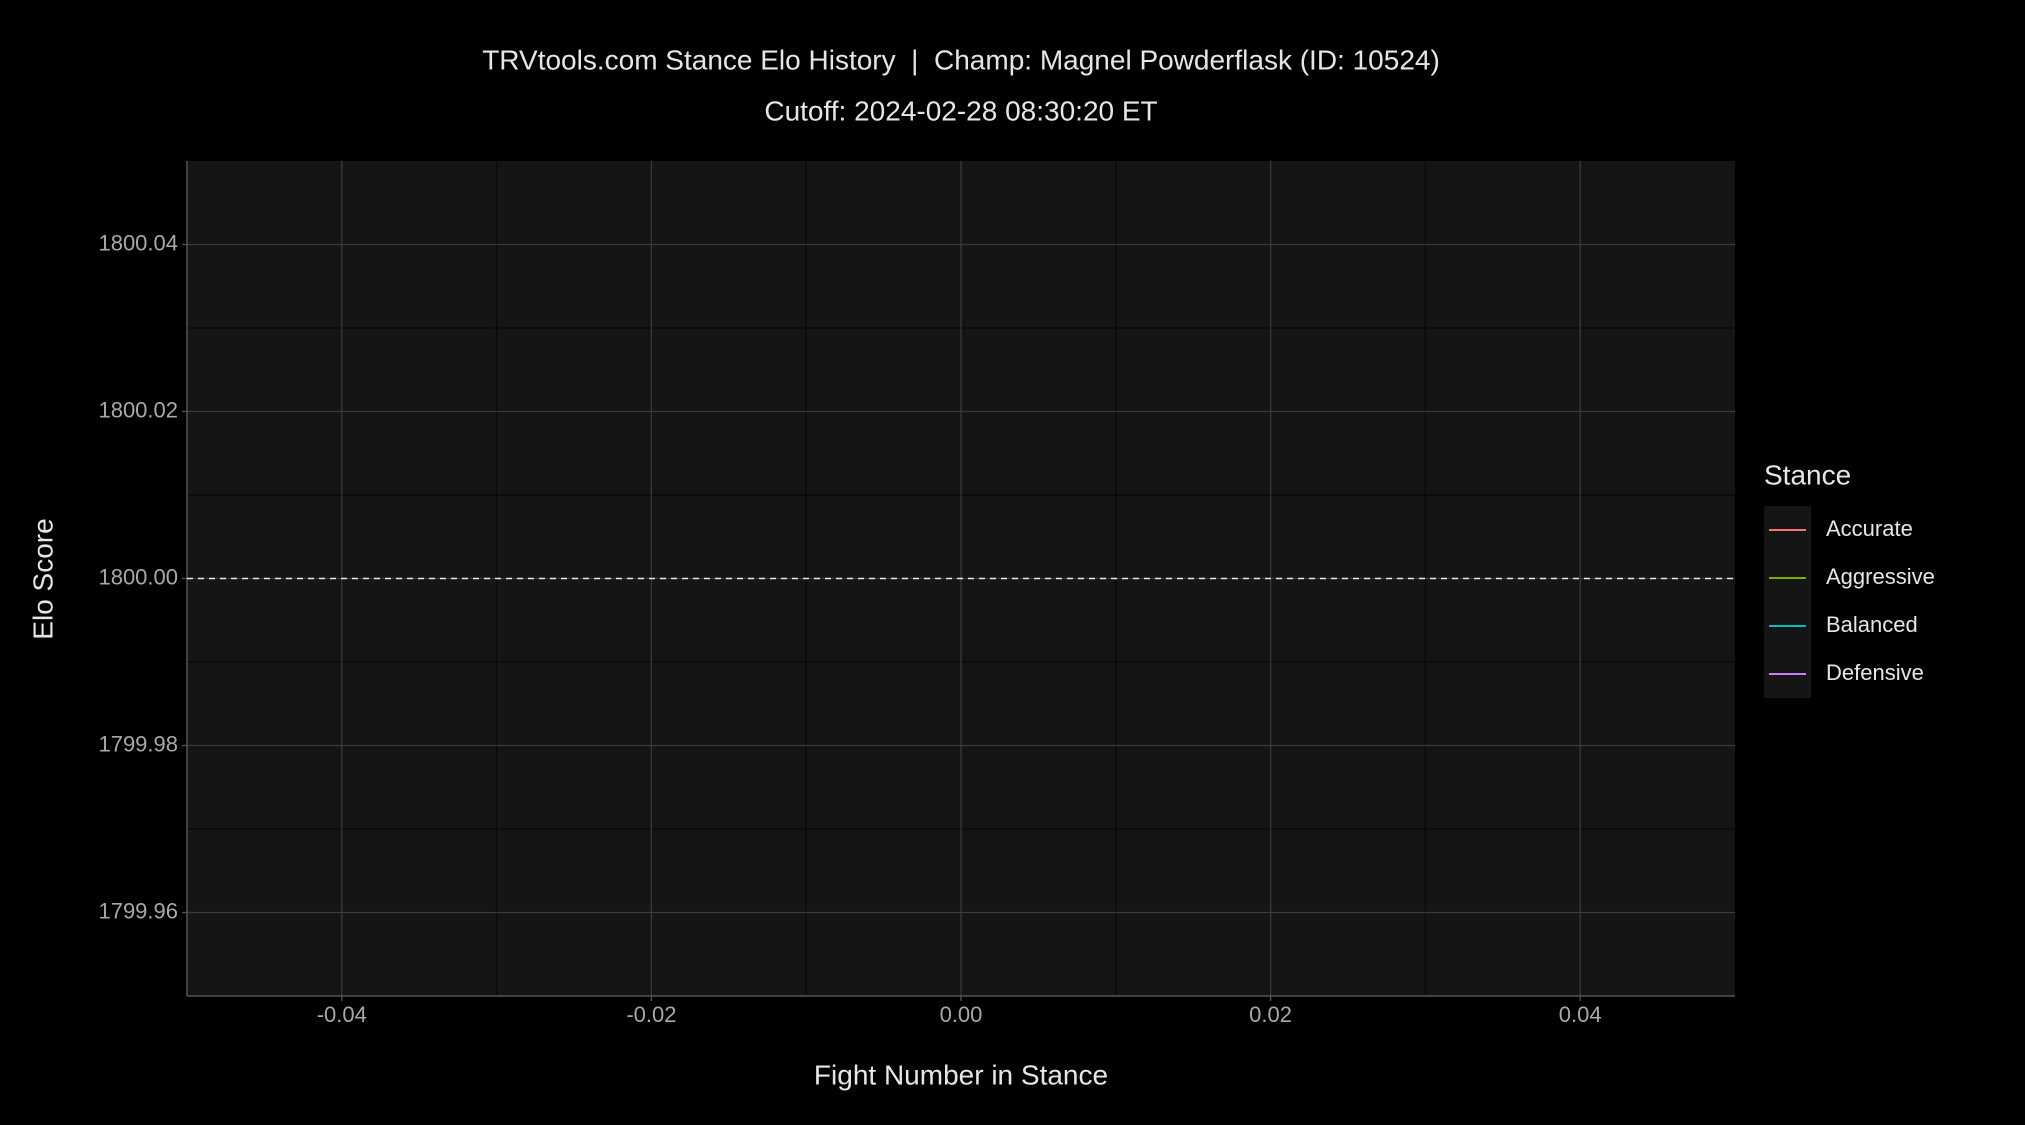  What do you see at coordinates (1580, 1014) in the screenshot?
I see `x-tick-label: 0.04` at bounding box center [1580, 1014].